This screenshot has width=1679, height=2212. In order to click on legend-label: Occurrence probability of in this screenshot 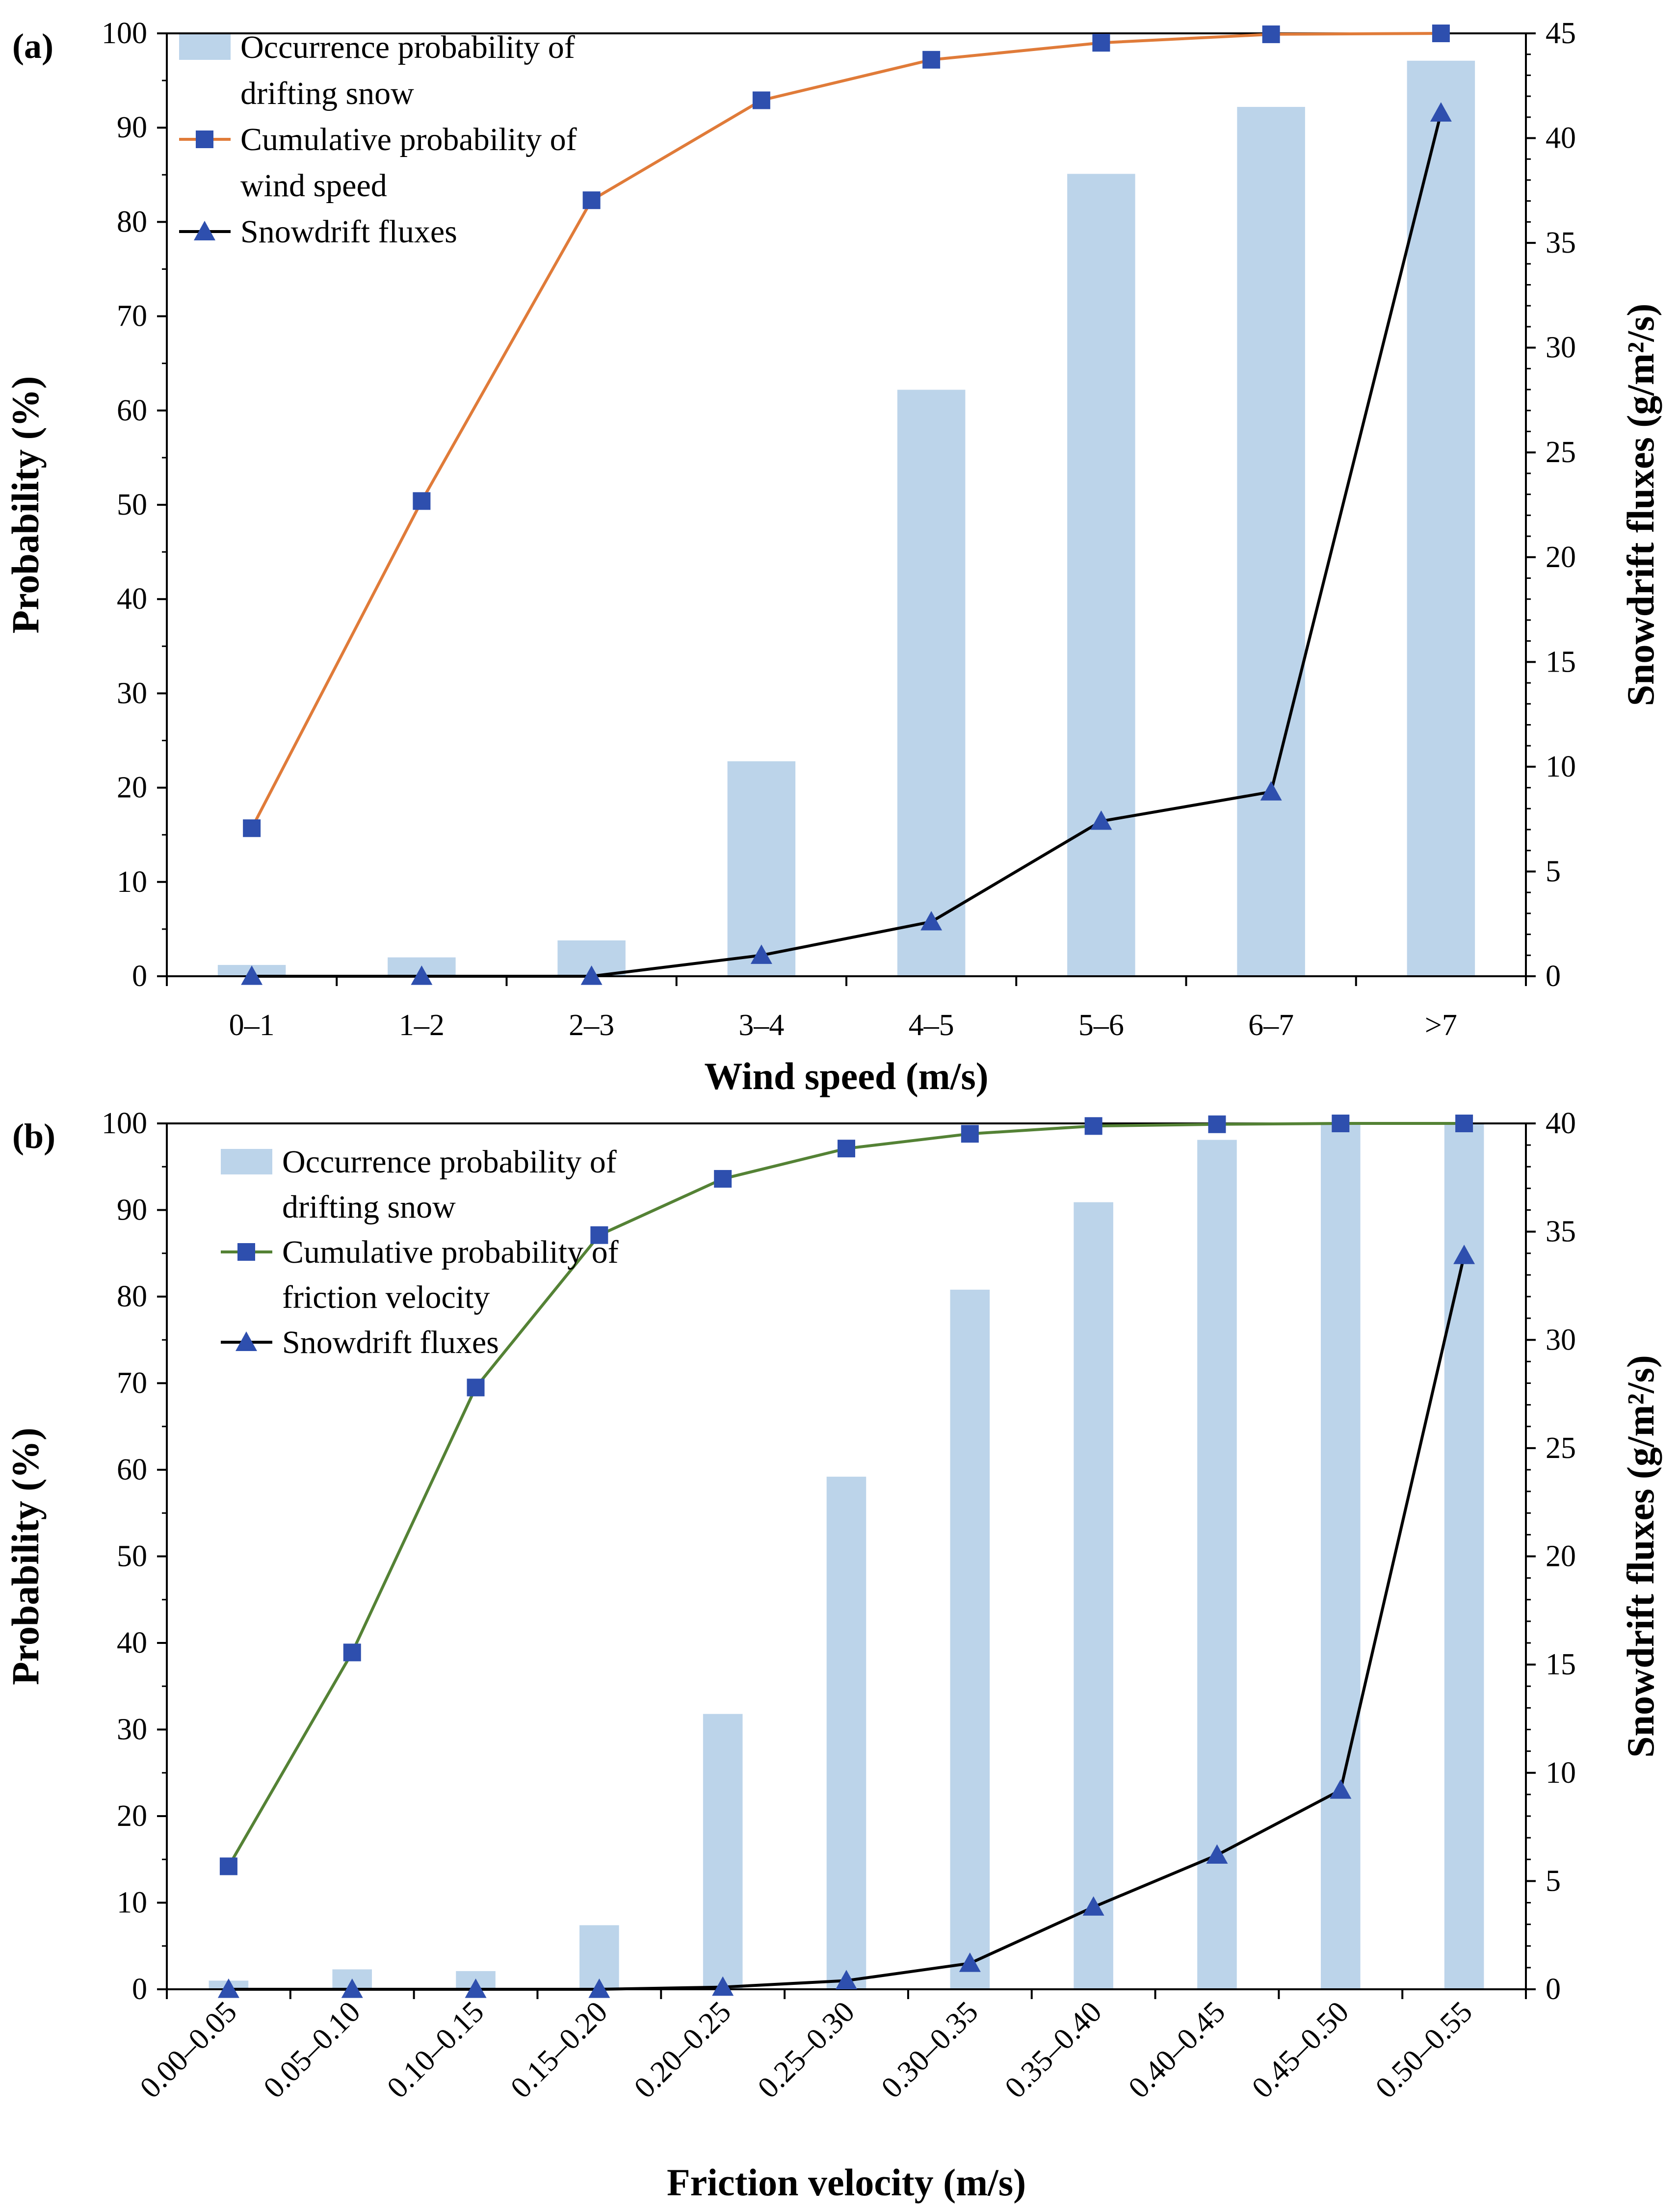, I will do `click(407, 47)`.